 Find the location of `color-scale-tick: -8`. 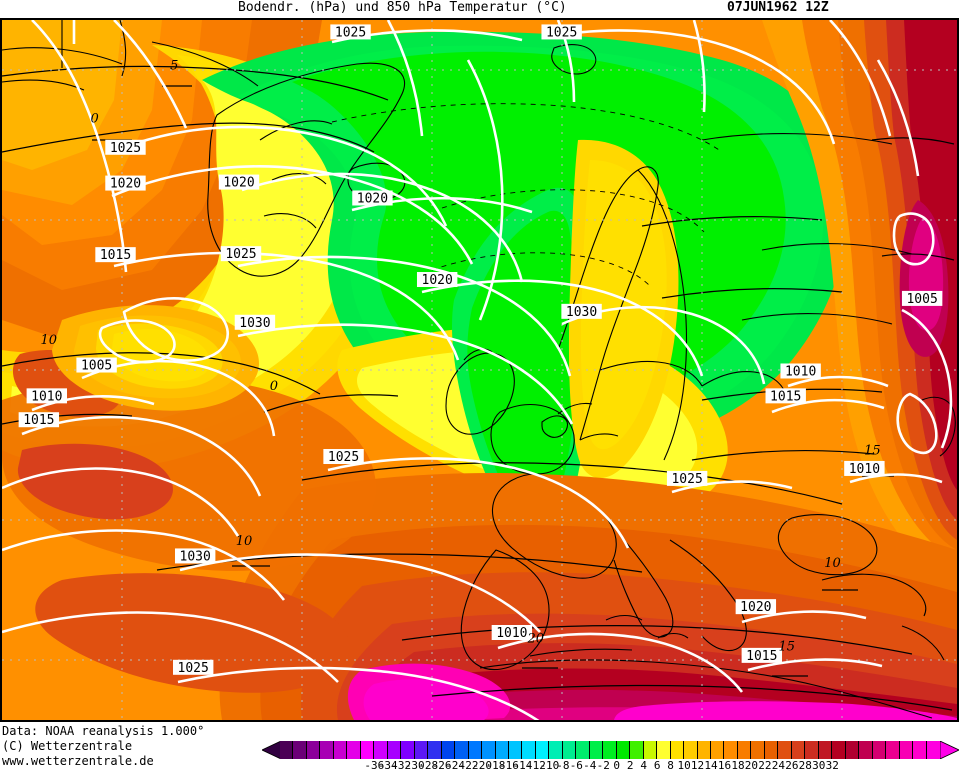

color-scale-tick: -8 is located at coordinates (563, 765).